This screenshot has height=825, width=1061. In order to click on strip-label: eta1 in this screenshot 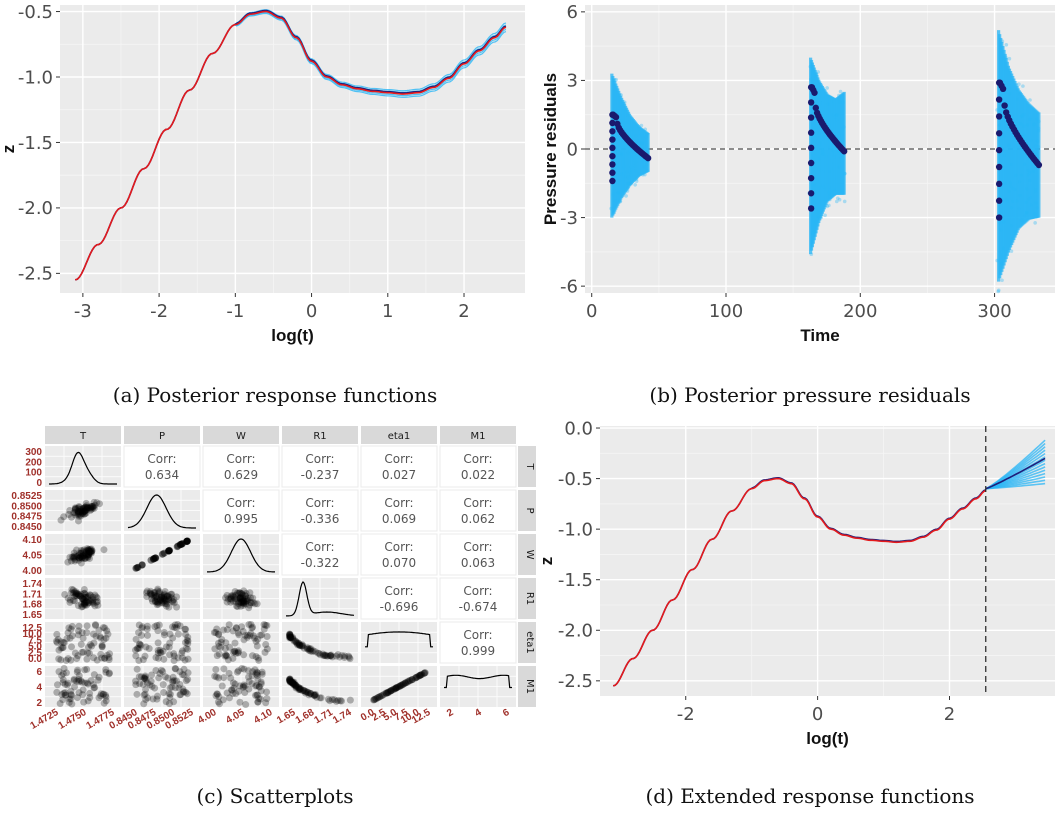, I will do `click(399, 436)`.